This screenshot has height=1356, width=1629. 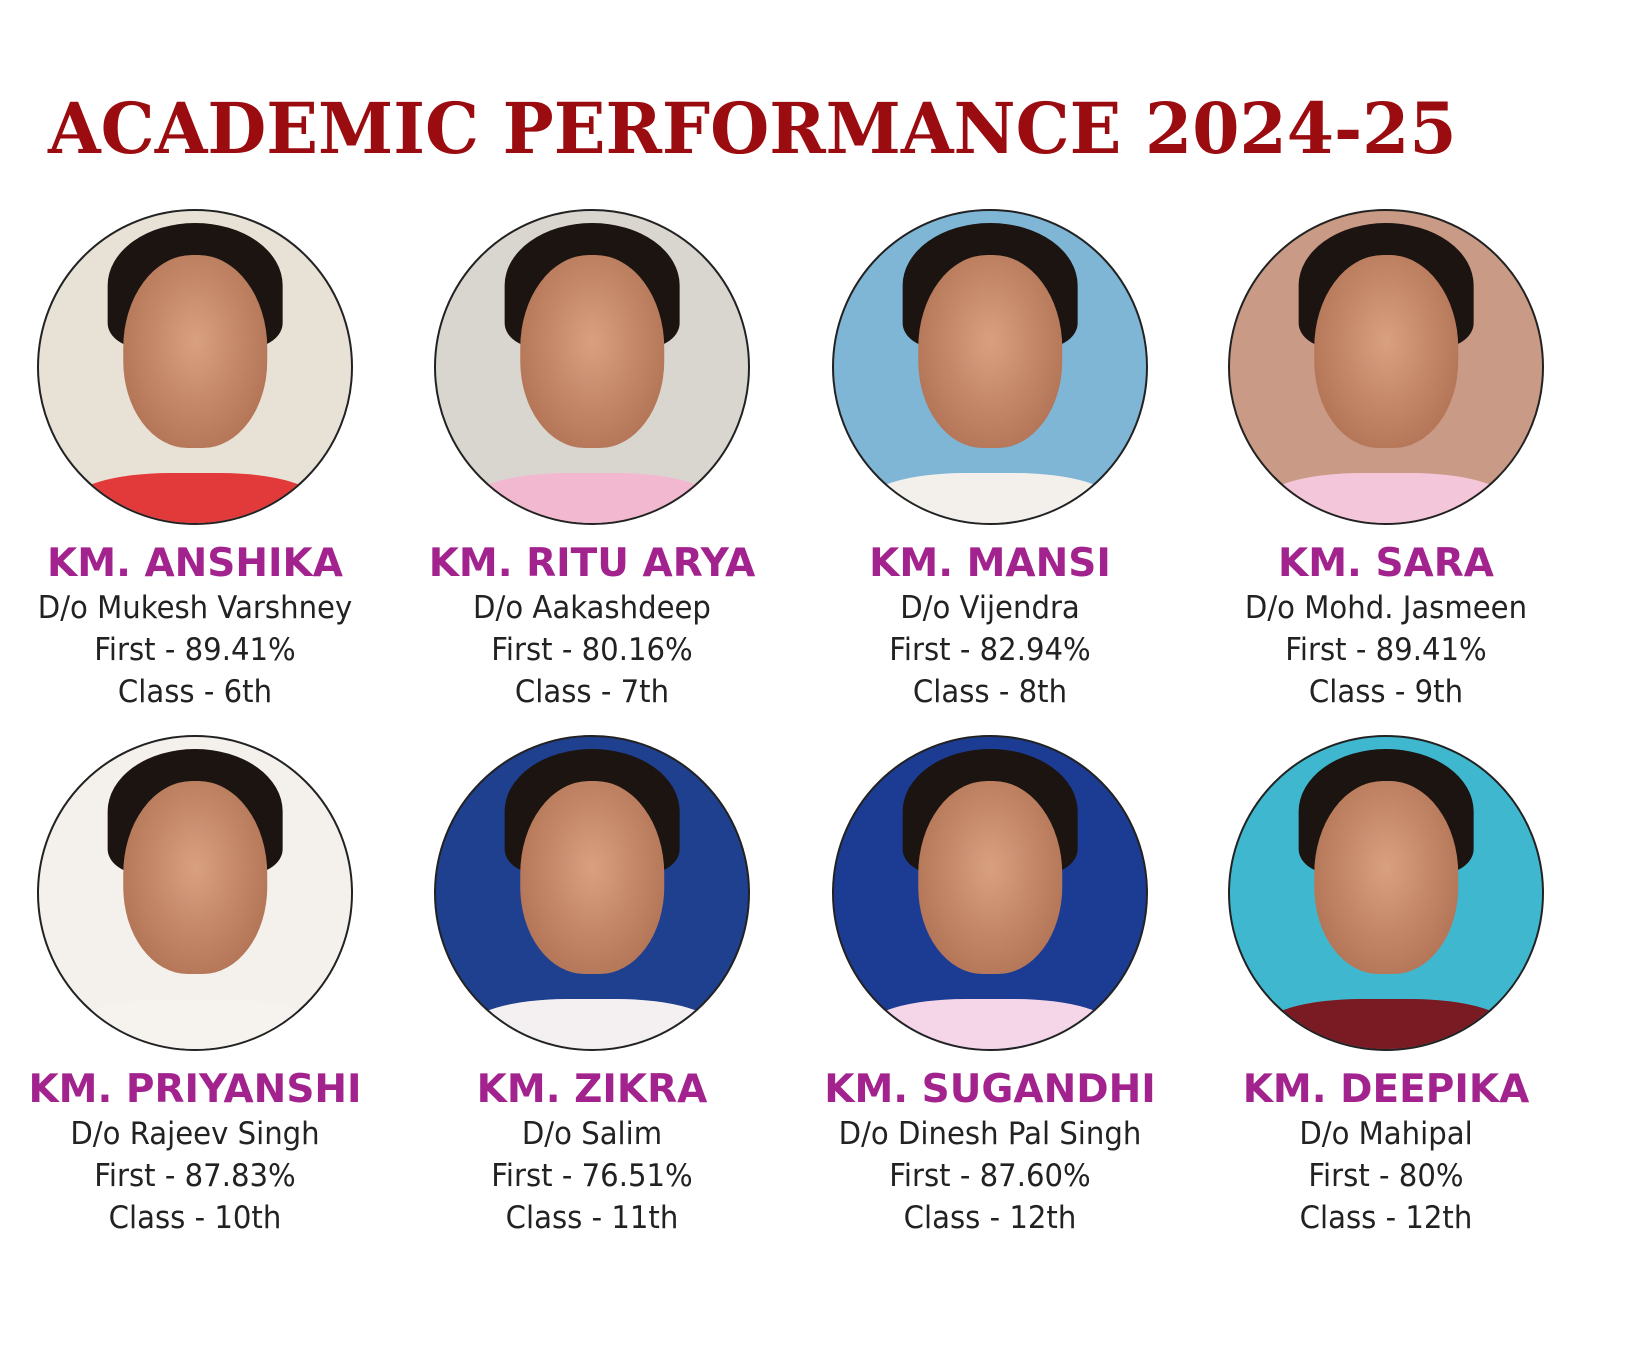 What do you see at coordinates (1386, 1134) in the screenshot?
I see `parent-name: D/o Mahipal` at bounding box center [1386, 1134].